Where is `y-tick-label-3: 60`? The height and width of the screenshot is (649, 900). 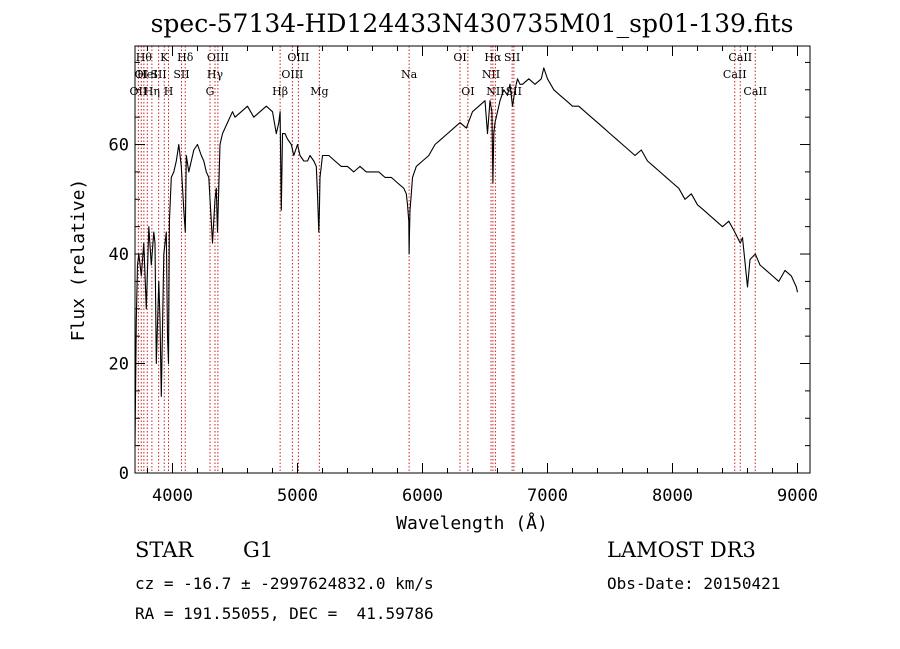
y-tick-label-3: 60 is located at coordinates (119, 146).